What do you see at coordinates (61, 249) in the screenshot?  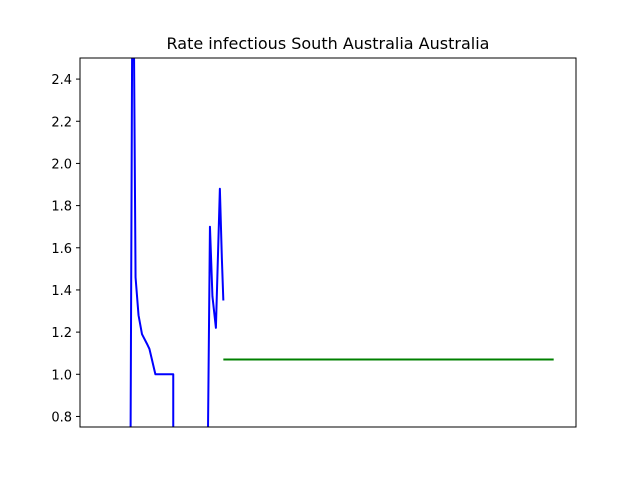 I see `y-tick-label: 1.6` at bounding box center [61, 249].